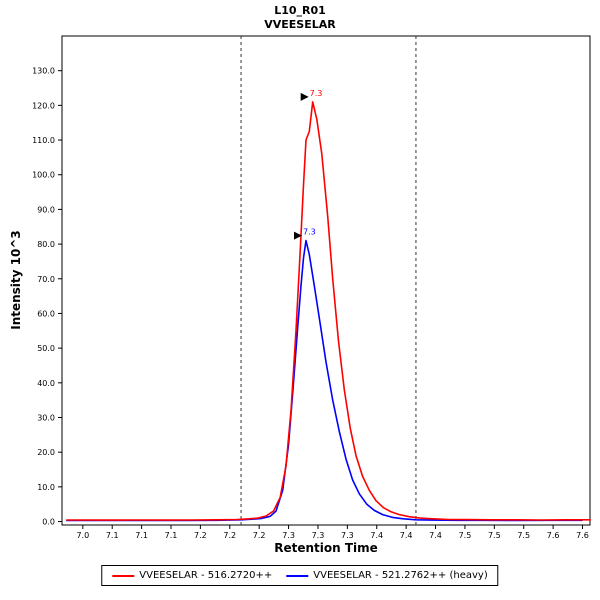 This screenshot has width=600, height=600. What do you see at coordinates (46, 452) in the screenshot?
I see `y-tick-label: 20.0` at bounding box center [46, 452].